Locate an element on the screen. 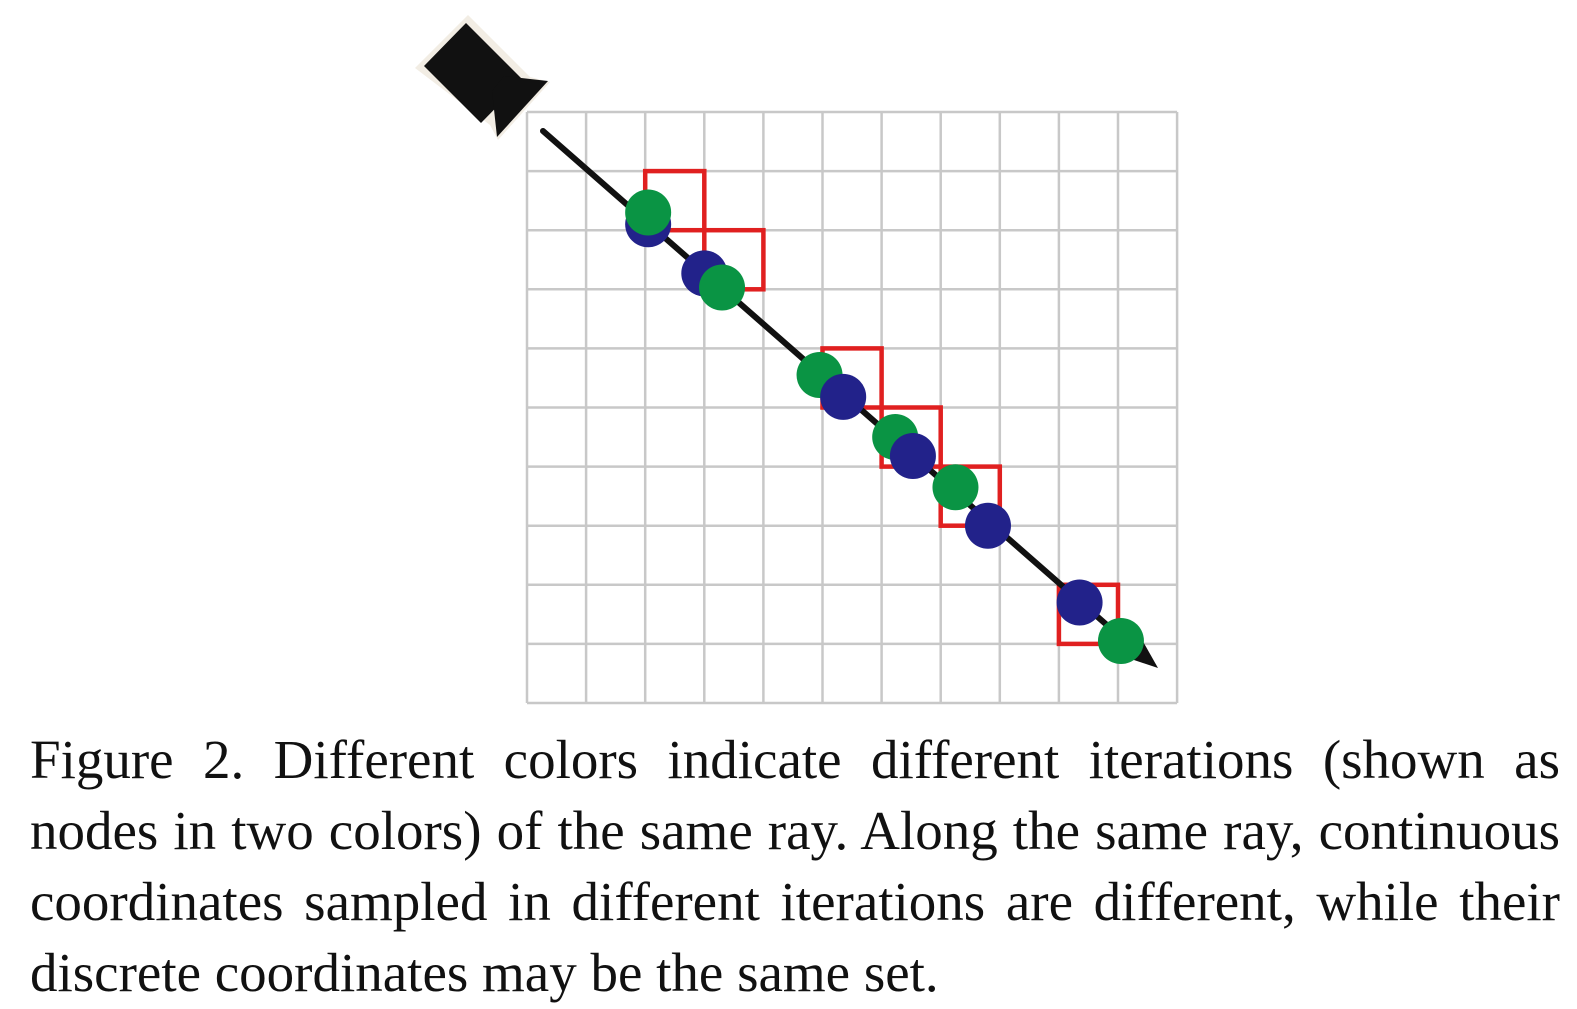  camera-icon is located at coordinates (482, 77).